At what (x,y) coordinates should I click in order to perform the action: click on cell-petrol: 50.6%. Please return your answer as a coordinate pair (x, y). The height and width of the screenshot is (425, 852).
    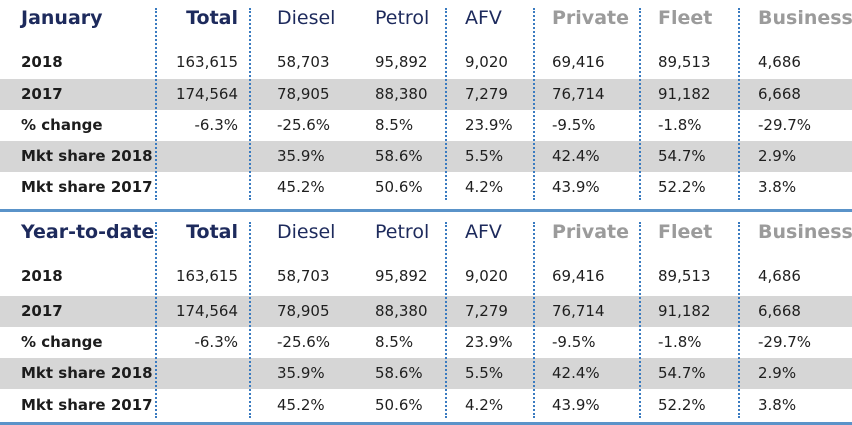
    Looking at the image, I should click on (399, 187).